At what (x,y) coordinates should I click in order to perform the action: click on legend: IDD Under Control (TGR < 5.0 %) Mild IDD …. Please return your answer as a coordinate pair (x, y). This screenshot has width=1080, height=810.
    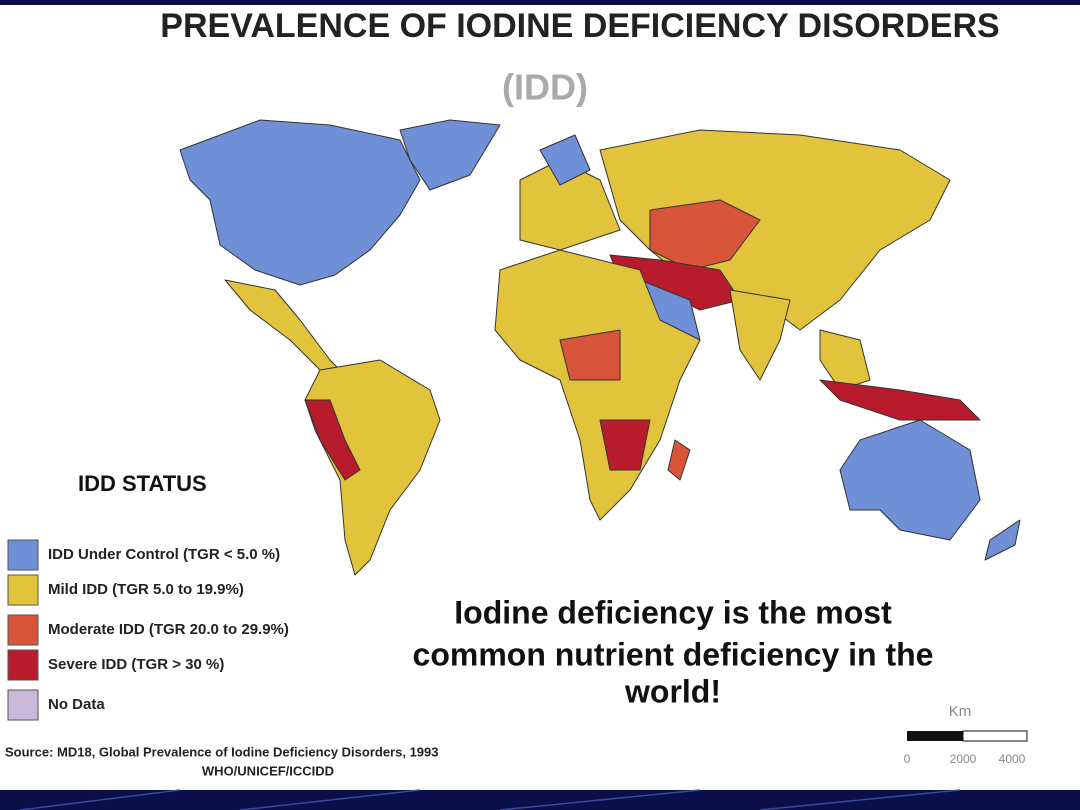
    Looking at the image, I should click on (148, 630).